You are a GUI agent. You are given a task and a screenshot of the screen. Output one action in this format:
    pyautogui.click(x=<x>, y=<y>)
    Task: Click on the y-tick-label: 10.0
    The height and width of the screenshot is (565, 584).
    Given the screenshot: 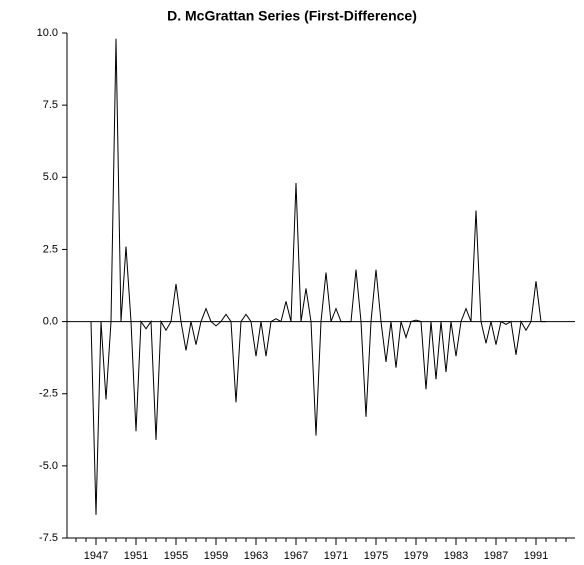 What is the action you would take?
    pyautogui.click(x=47, y=33)
    